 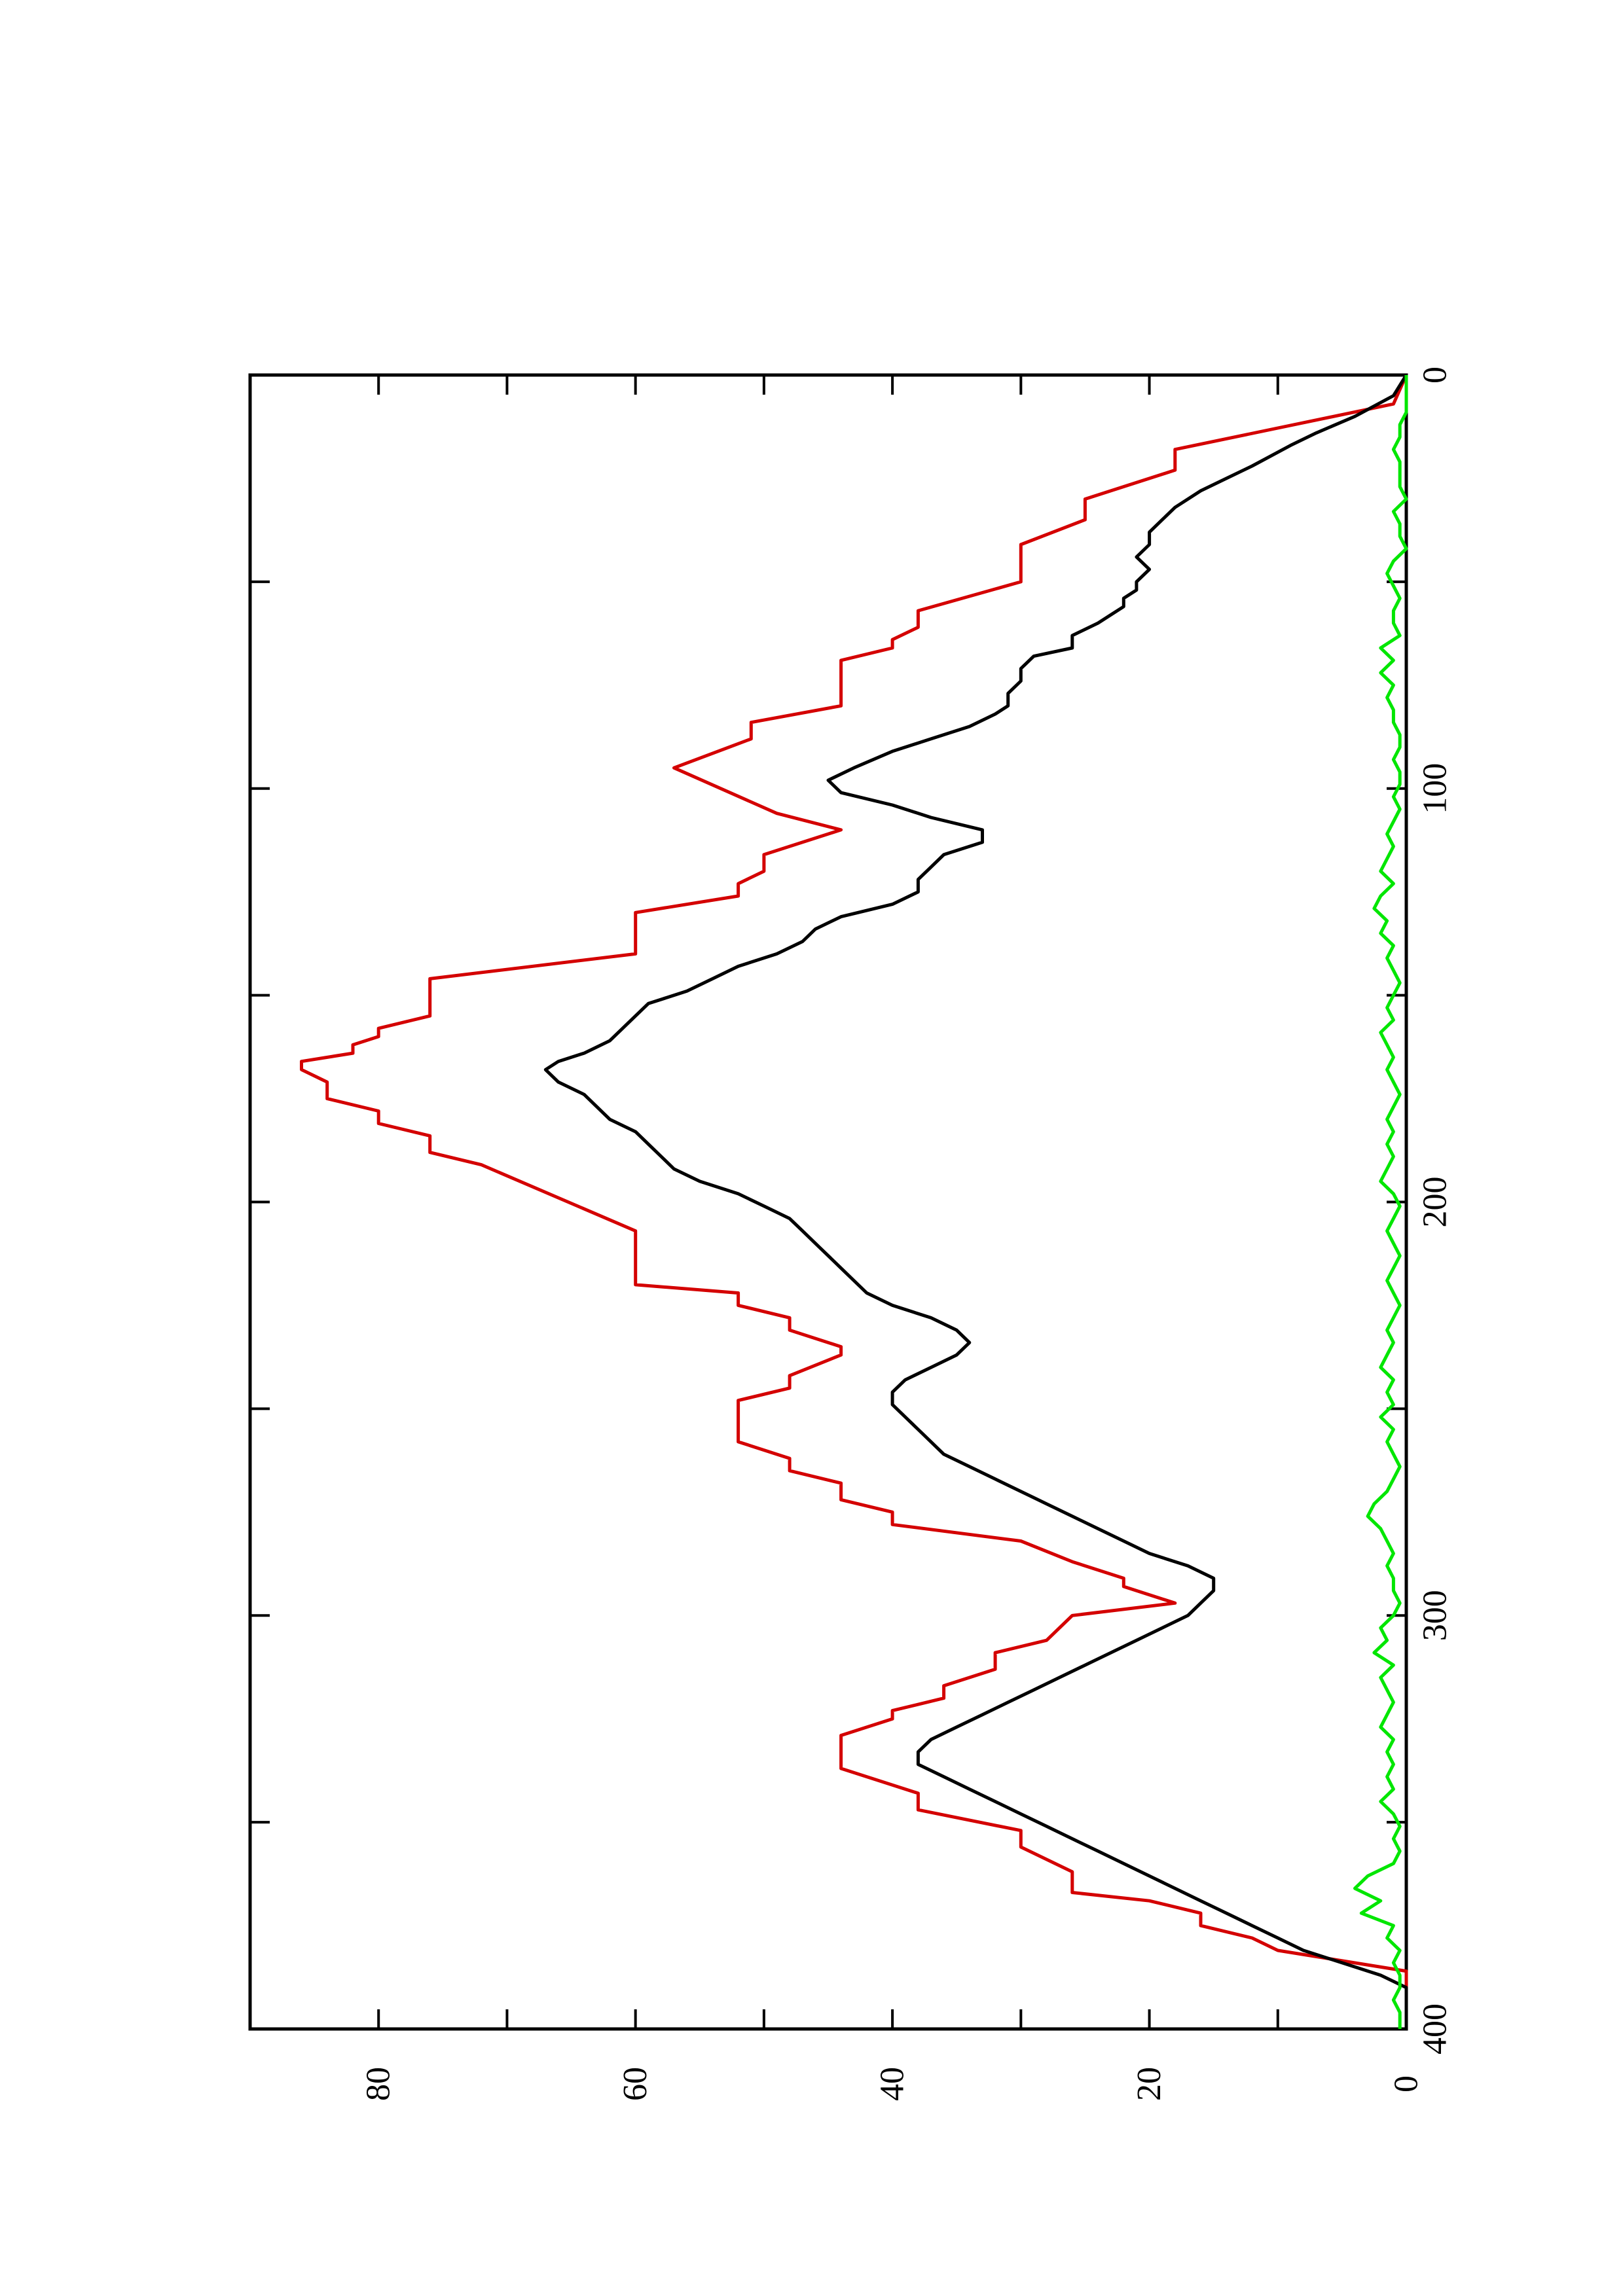 What do you see at coordinates (1435, 1615) in the screenshot?
I see `x-tick-label: 300` at bounding box center [1435, 1615].